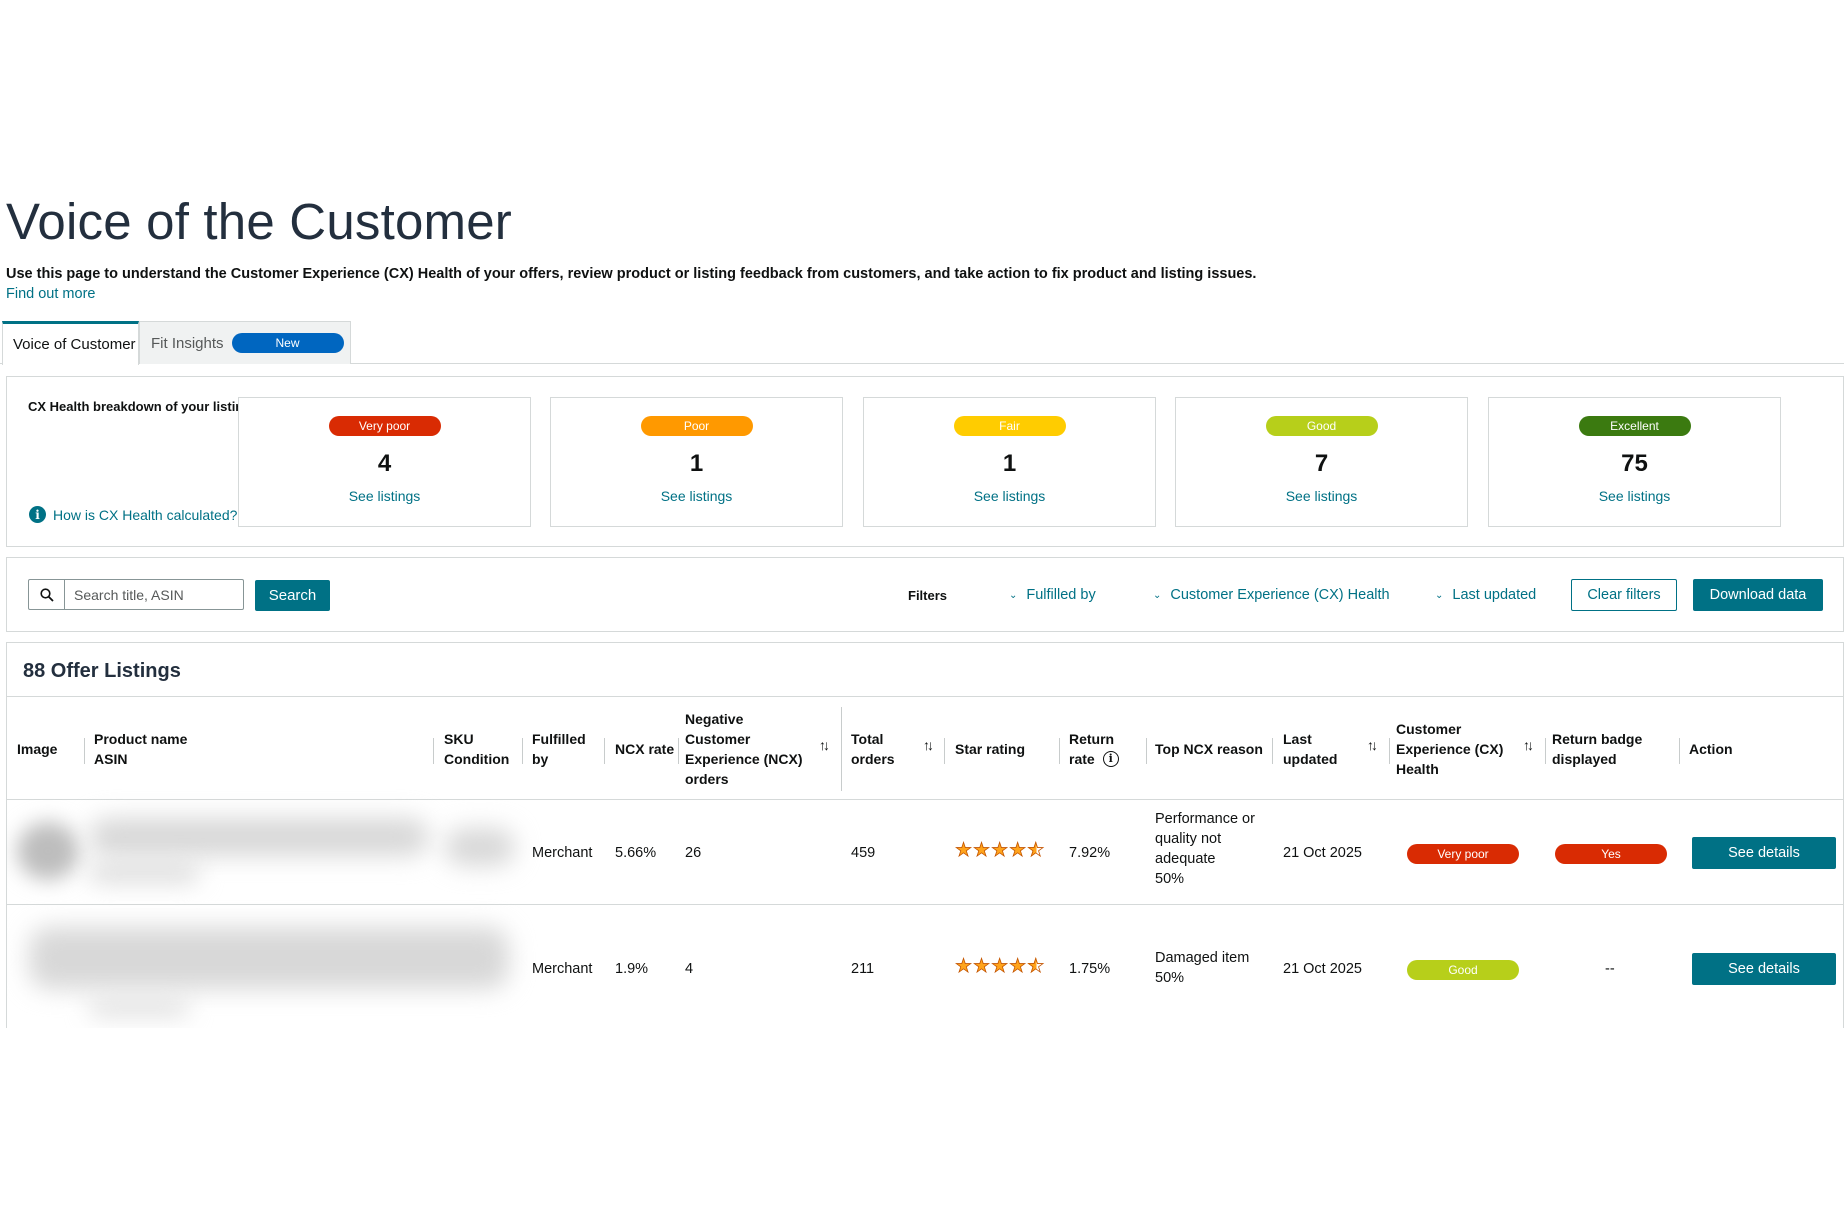 The width and height of the screenshot is (1844, 1228). Describe the element at coordinates (384, 426) in the screenshot. I see `status-badge: Very poor` at that location.